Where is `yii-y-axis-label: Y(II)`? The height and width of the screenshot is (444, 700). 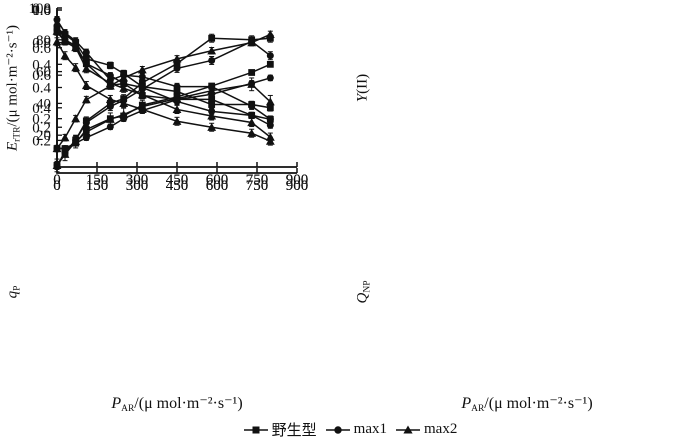
yii-y-axis-label: Y(II) is located at coordinates (363, 88).